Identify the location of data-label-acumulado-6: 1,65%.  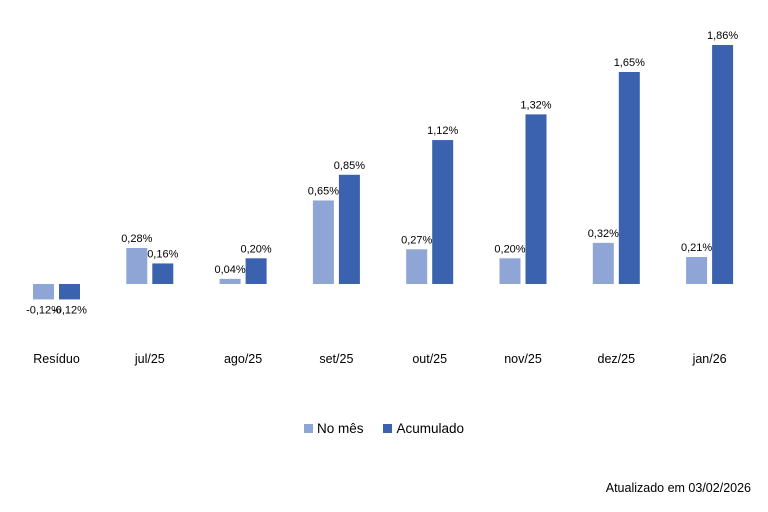
(629, 63).